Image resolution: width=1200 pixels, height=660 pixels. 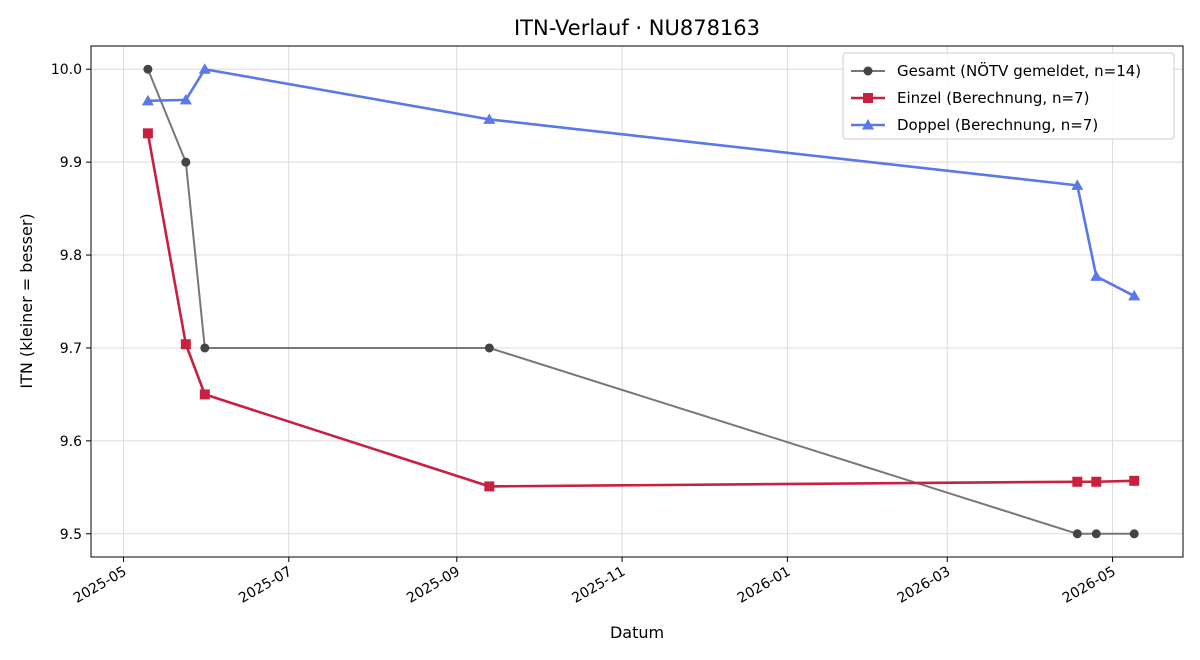 What do you see at coordinates (100, 585) in the screenshot?
I see `x-tick-label: 2025-05` at bounding box center [100, 585].